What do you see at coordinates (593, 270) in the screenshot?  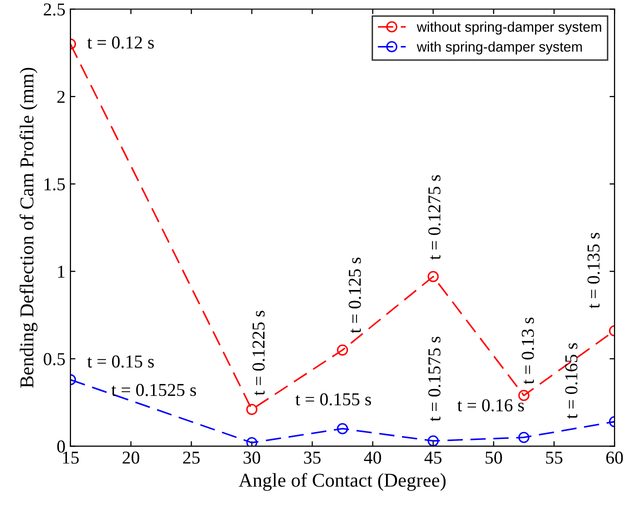 I see `annotation: t = 0.135 s` at bounding box center [593, 270].